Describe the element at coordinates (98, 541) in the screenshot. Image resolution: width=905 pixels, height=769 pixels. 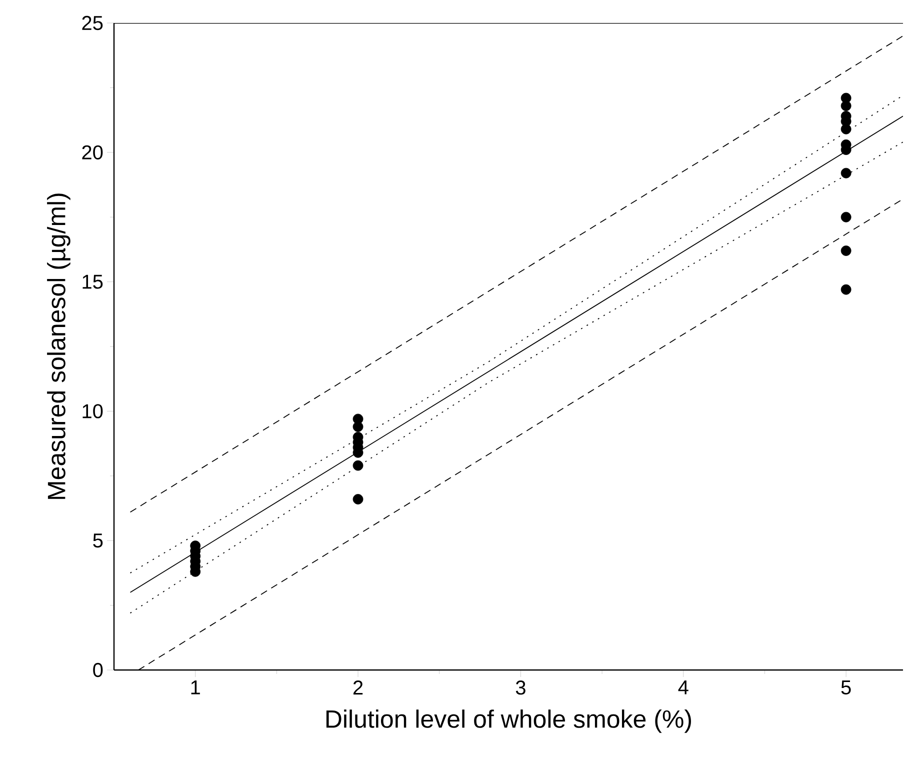
I see `y-tick-label: 5` at that location.